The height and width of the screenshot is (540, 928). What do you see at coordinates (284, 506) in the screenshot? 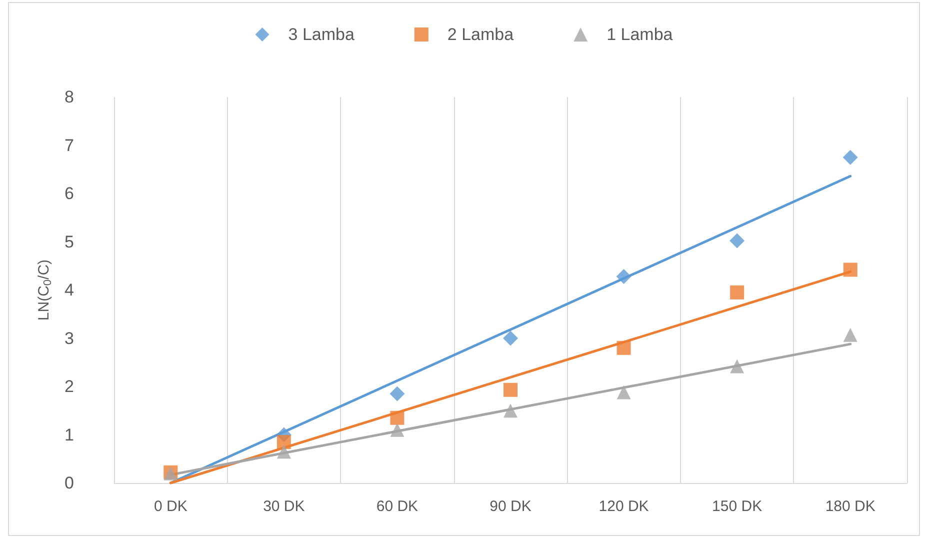
I see `x-tick-label: 30 DK` at bounding box center [284, 506].